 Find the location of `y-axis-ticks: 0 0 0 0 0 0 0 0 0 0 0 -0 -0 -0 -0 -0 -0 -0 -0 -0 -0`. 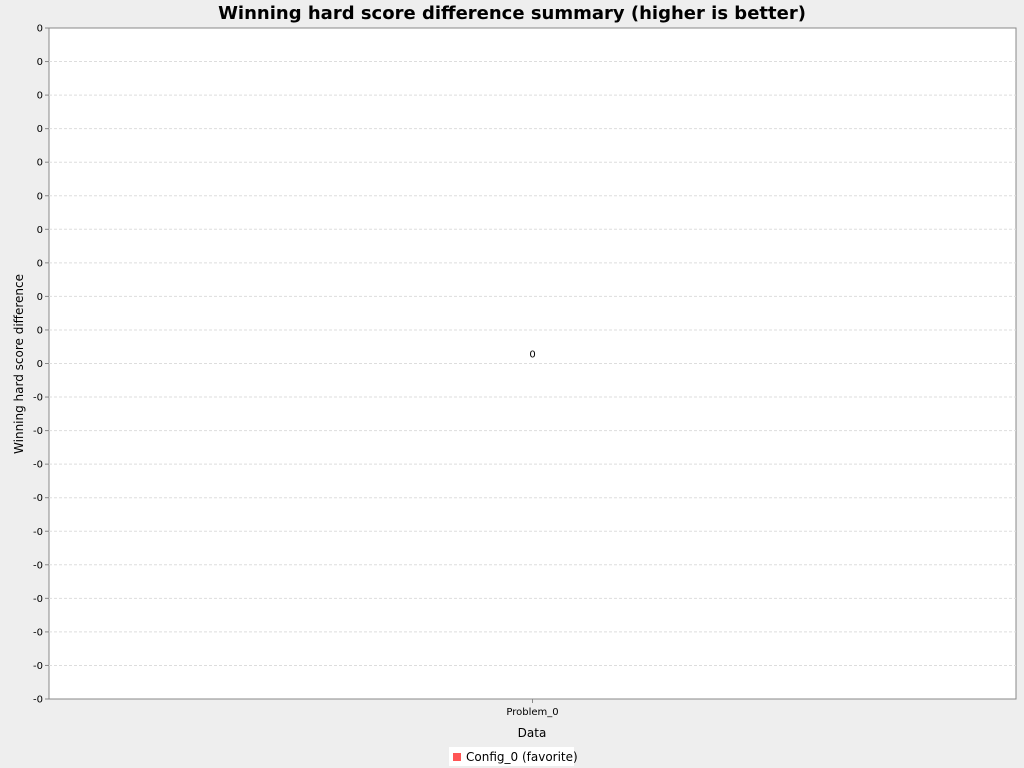

y-axis-ticks: 0 0 0 0 0 0 0 0 0 0 0 -0 -0 -0 -0 -0 -0 -0 -0 -0 -0 is located at coordinates (41, 365).